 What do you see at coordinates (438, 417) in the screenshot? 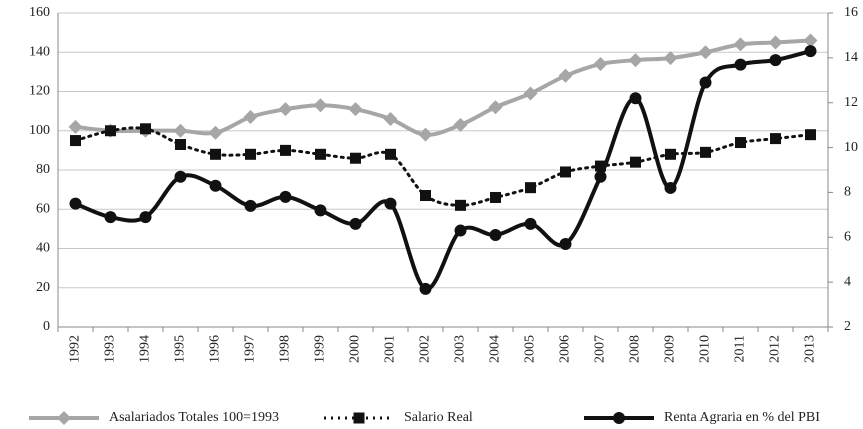
I see `legend-label: Salario Real` at bounding box center [438, 417].